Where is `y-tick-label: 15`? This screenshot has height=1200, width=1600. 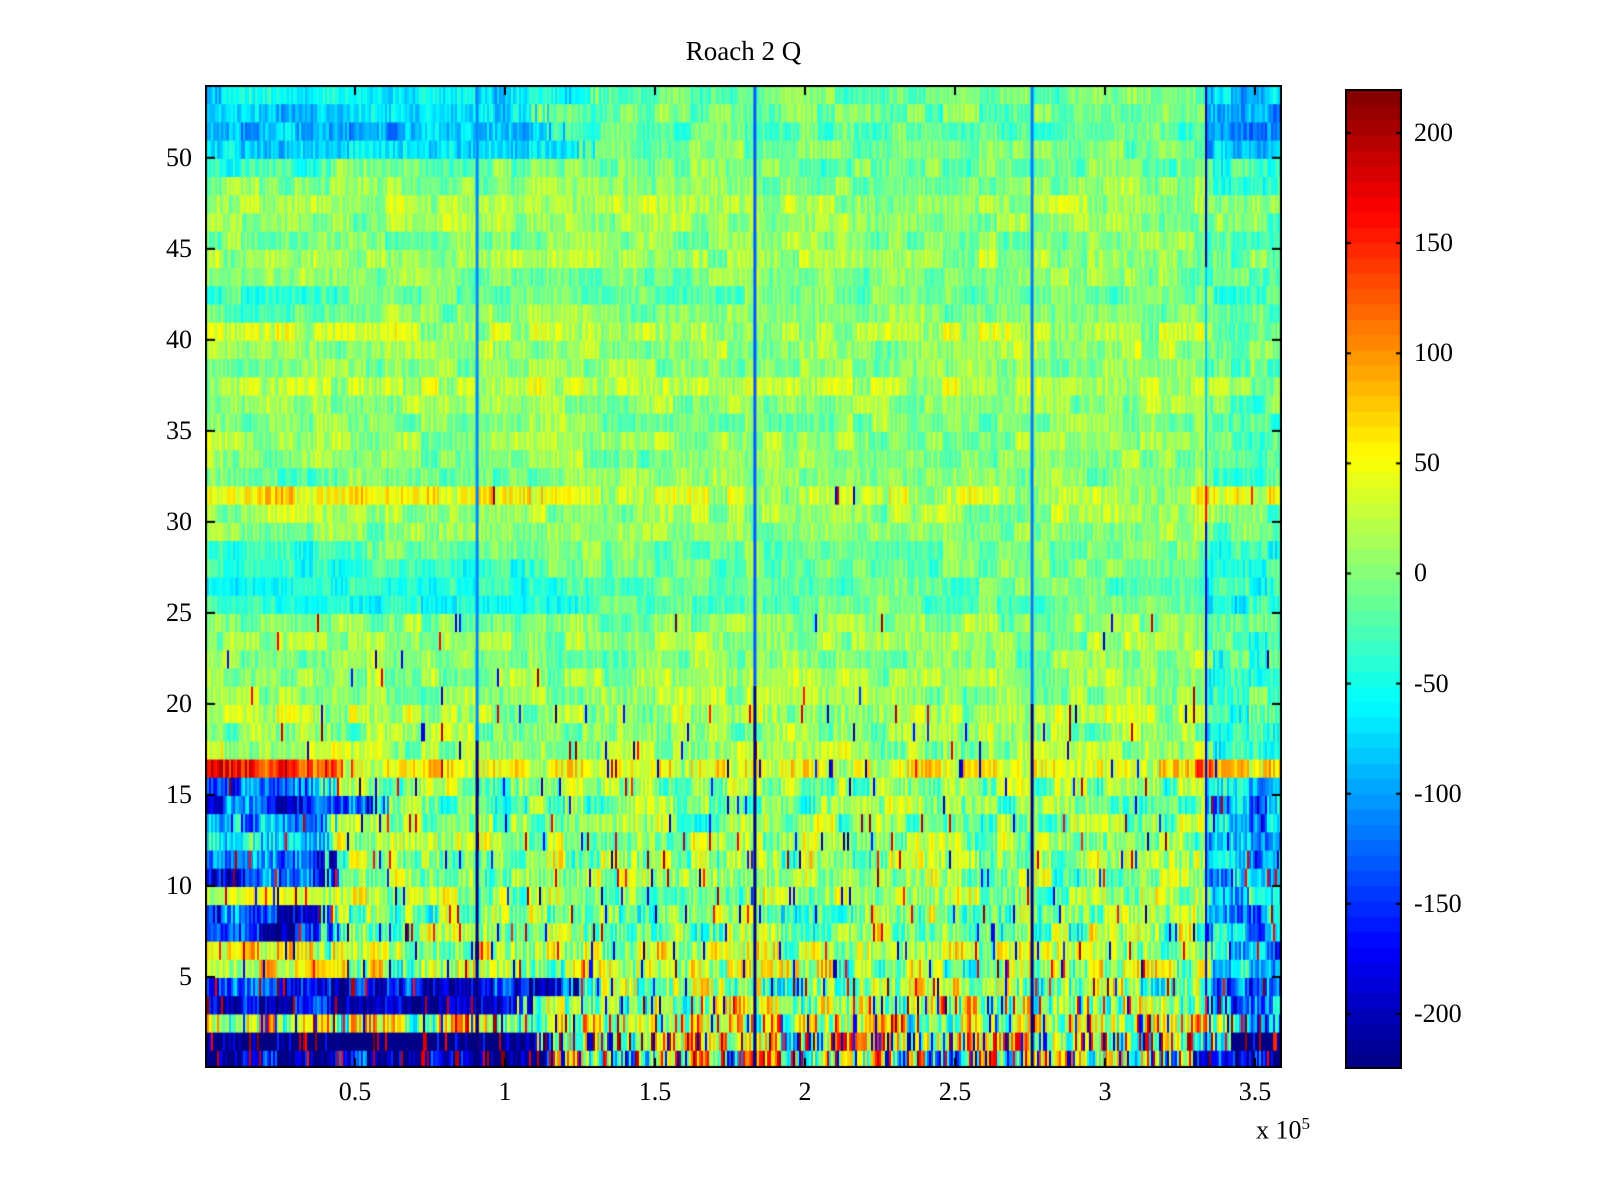
y-tick-label: 15 is located at coordinates (179, 794).